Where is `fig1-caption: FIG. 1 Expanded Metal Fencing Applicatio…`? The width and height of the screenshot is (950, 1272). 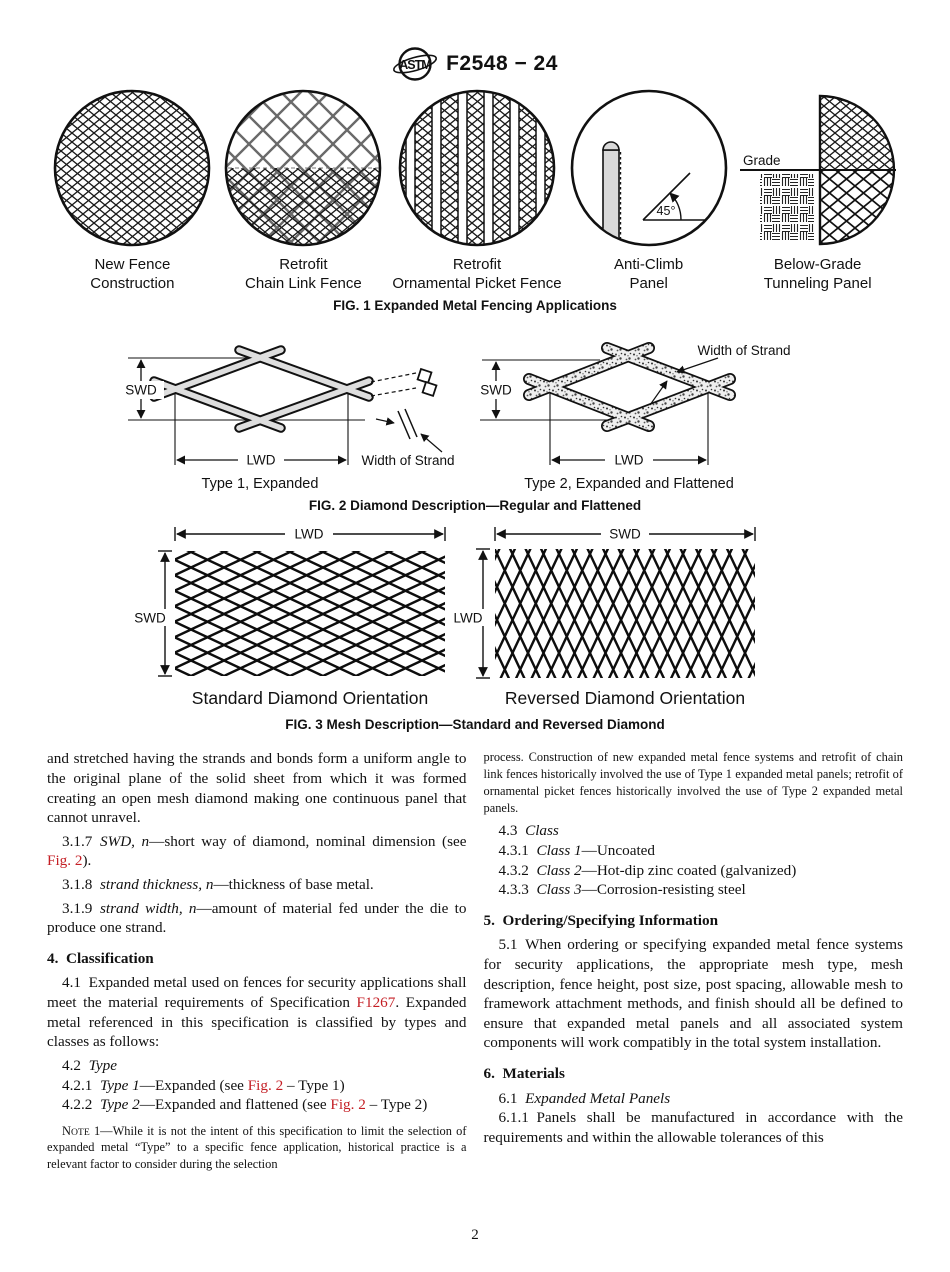
fig1-caption: FIG. 1 Expanded Metal Fencing Applicatio… is located at coordinates (475, 306).